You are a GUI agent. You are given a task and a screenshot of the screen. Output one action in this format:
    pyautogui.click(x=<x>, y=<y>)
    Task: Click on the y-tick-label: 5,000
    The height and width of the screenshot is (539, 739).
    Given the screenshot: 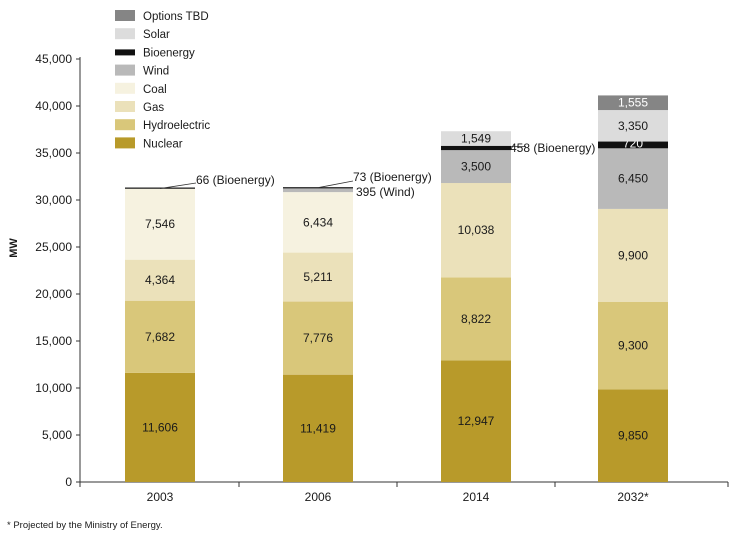 What is the action you would take?
    pyautogui.click(x=57, y=435)
    